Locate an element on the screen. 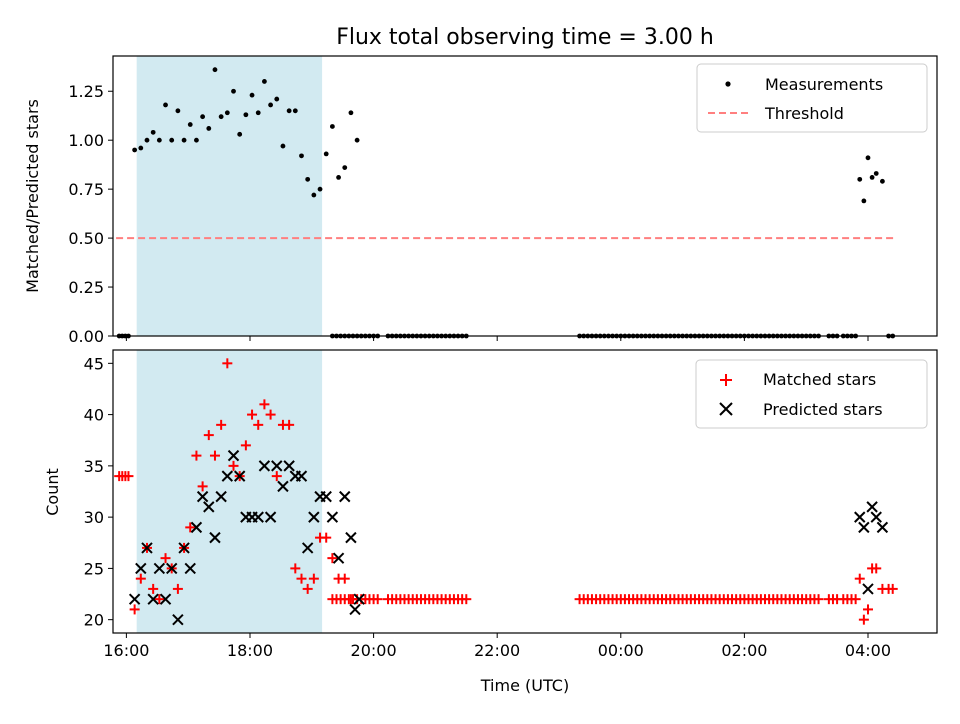 This screenshot has height=724, width=960. bottom-shaded-span is located at coordinates (229, 491).